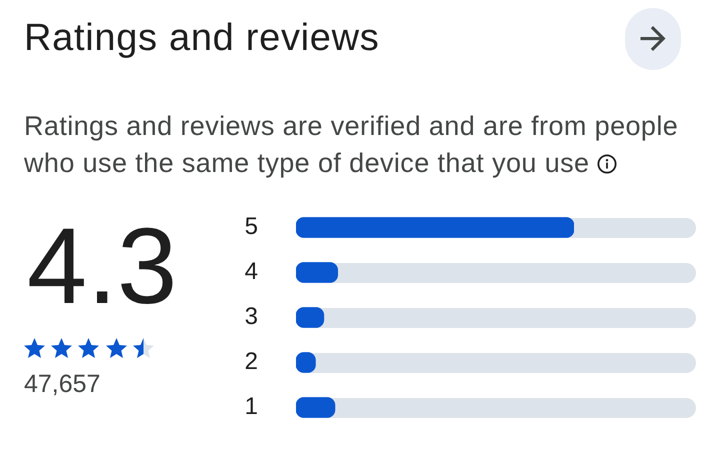 The width and height of the screenshot is (720, 455). What do you see at coordinates (202, 38) in the screenshot?
I see `chart-title: Ratings and reviews` at bounding box center [202, 38].